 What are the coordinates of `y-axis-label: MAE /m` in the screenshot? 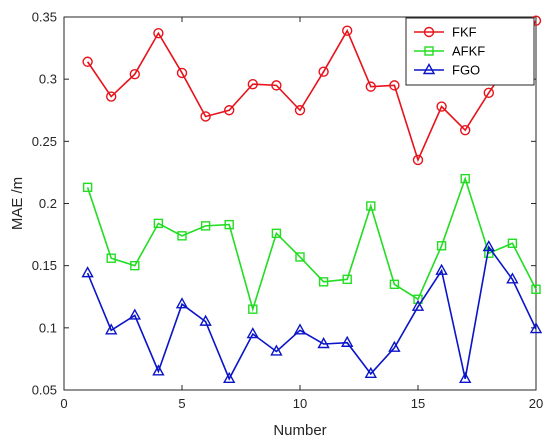 It's located at (17, 203).